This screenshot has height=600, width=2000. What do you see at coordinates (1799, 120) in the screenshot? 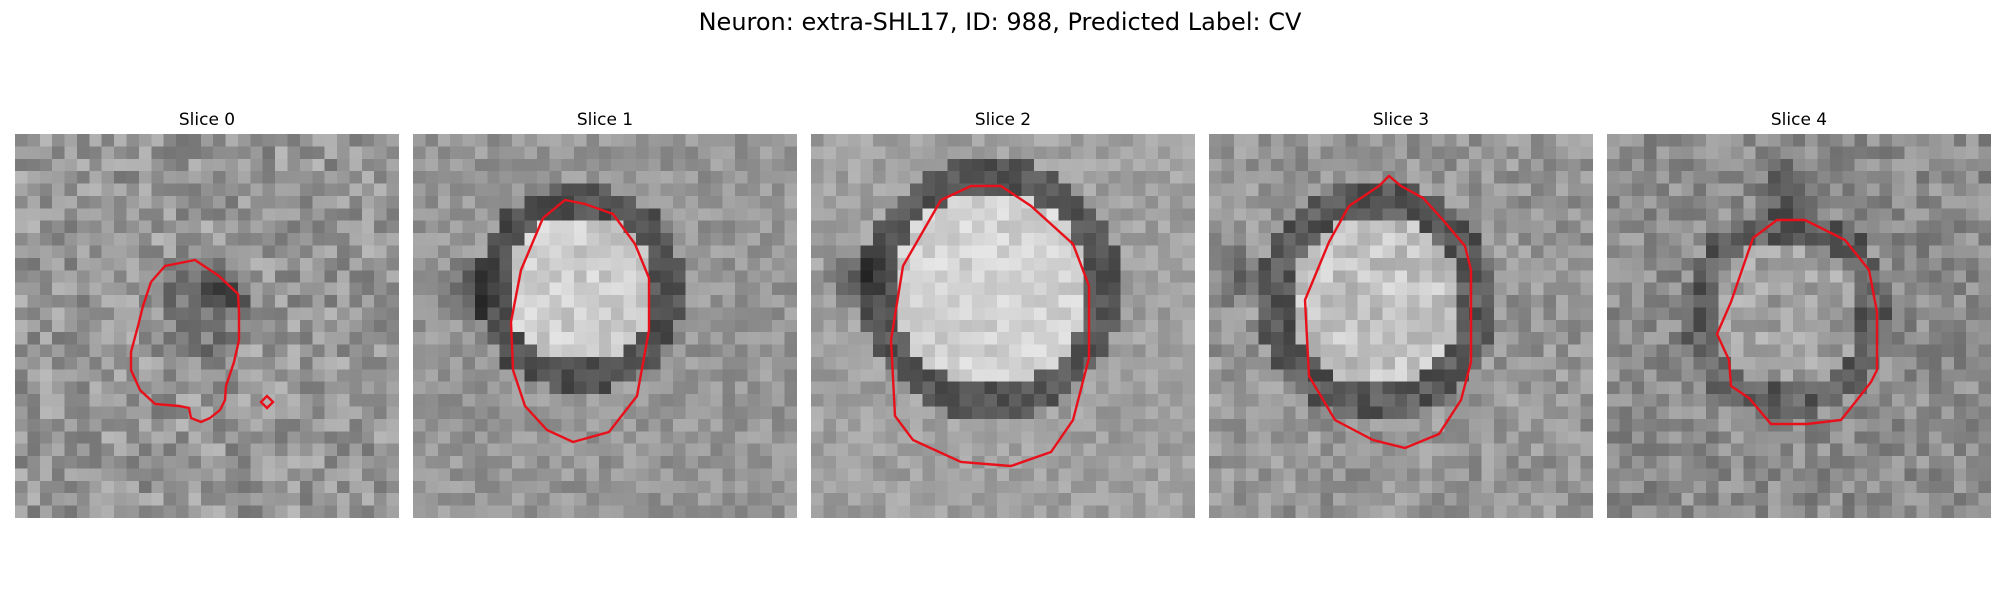
I see `slice-title-4: Slice 4` at bounding box center [1799, 120].